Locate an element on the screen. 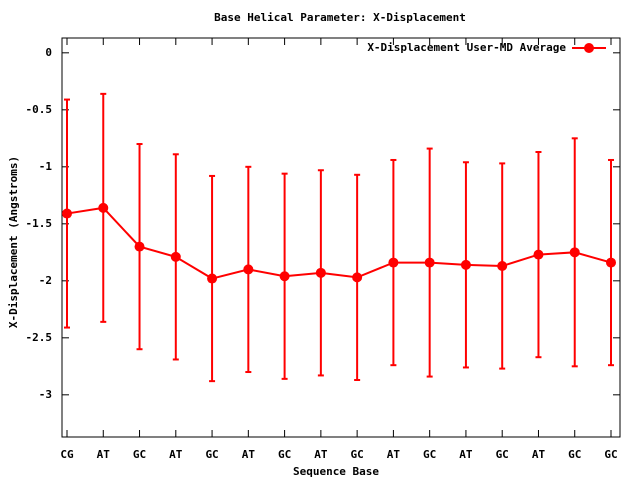 This screenshot has height=480, width=640. series-line is located at coordinates (339, 243).